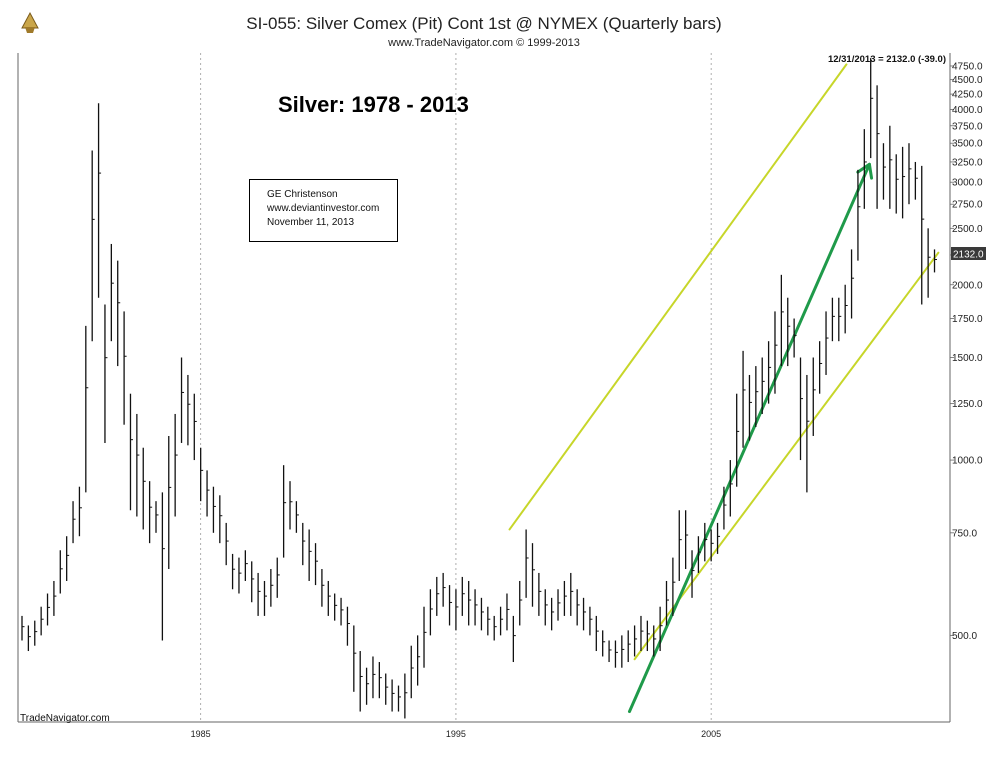 The image size is (1000, 761). I want to click on y-tick-label: 4250.0, so click(967, 95).